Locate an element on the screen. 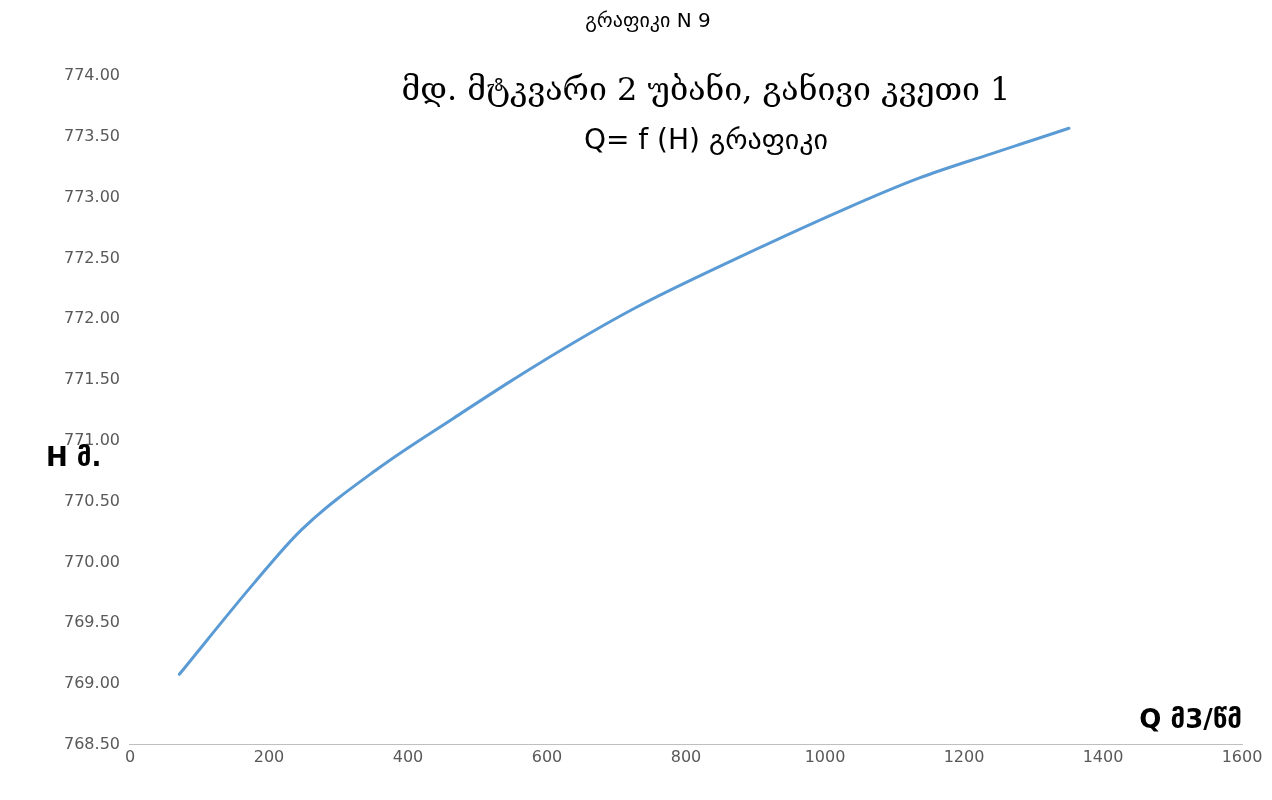 Image resolution: width=1272 pixels, height=800 pixels. y-tick-label: 770.50 is located at coordinates (92, 500).